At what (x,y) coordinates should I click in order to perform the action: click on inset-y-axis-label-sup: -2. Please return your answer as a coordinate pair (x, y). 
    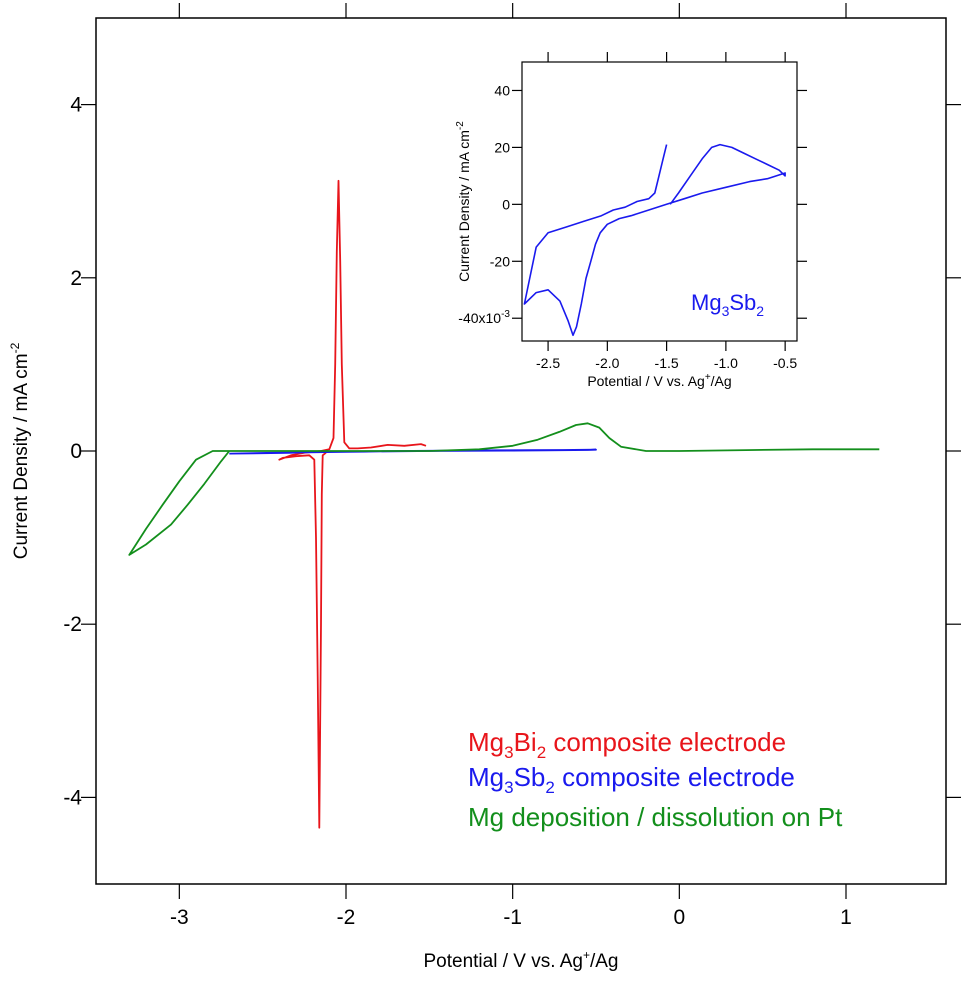
    Looking at the image, I should click on (460, 125).